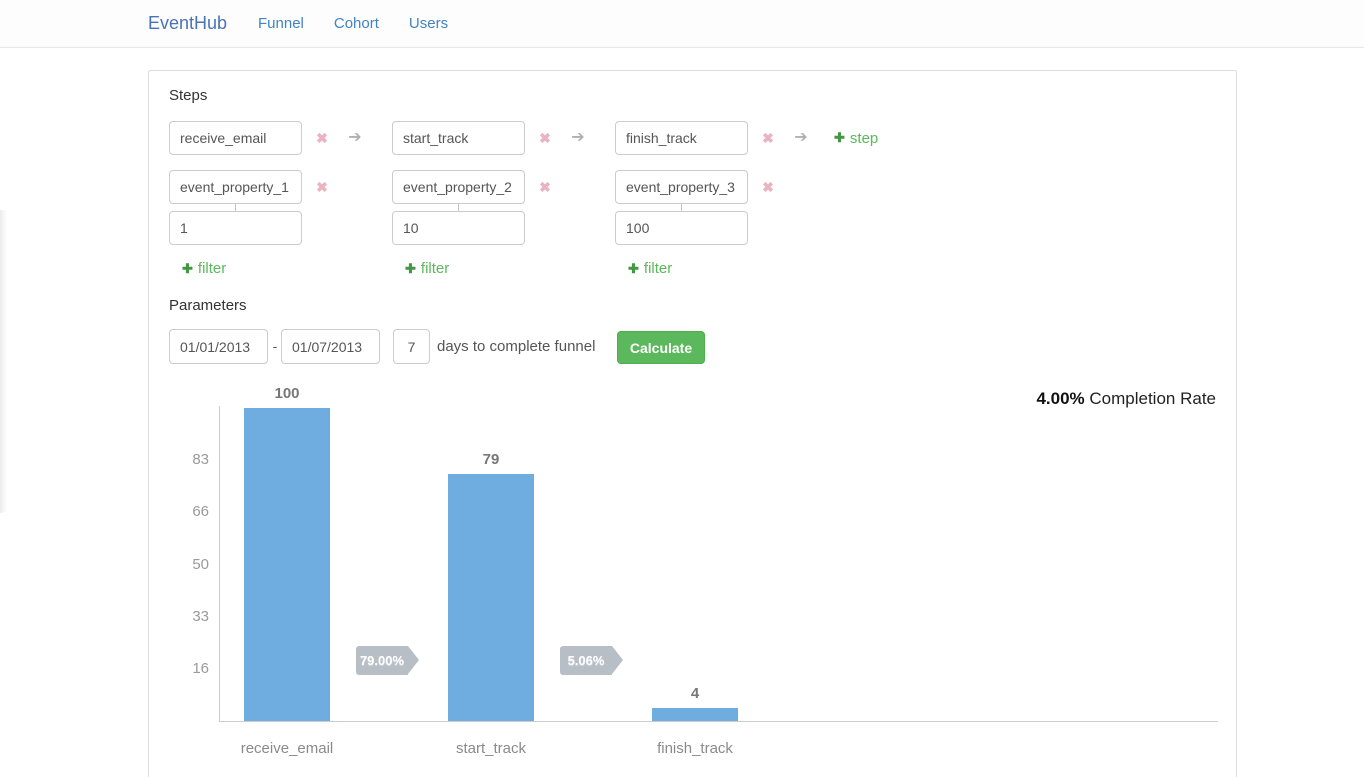 The height and width of the screenshot is (777, 1364). I want to click on start-date-input, so click(218, 346).